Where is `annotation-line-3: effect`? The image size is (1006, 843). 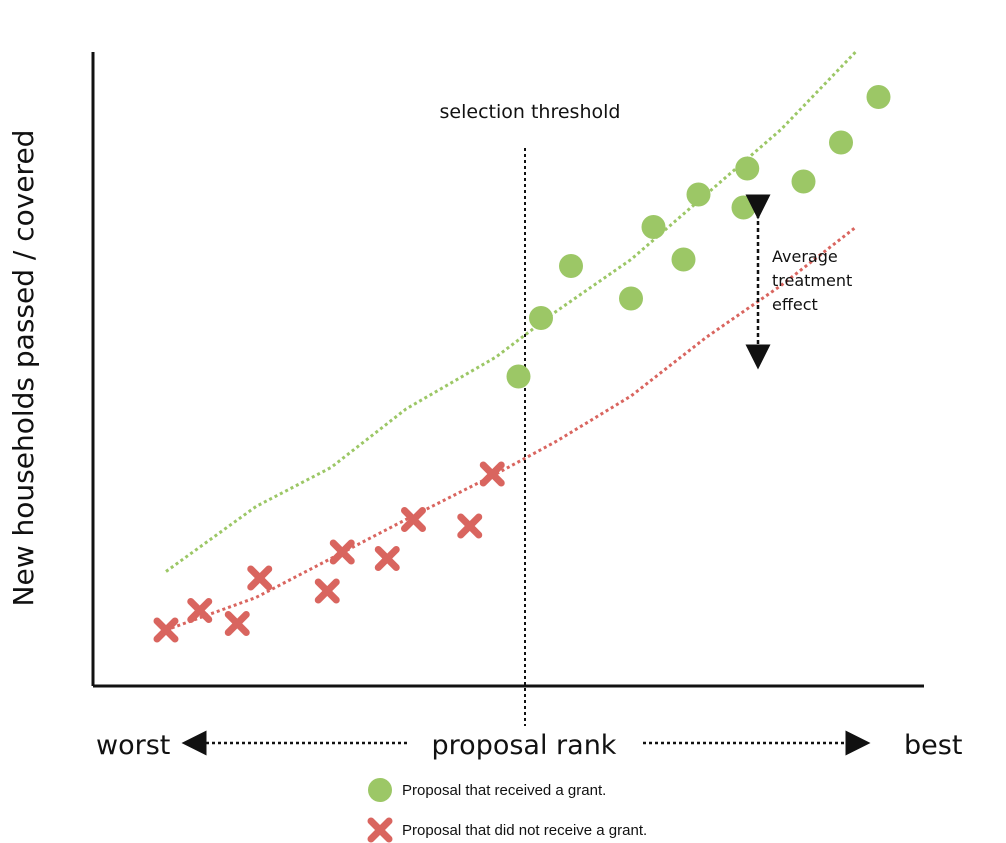 annotation-line-3: effect is located at coordinates (795, 304).